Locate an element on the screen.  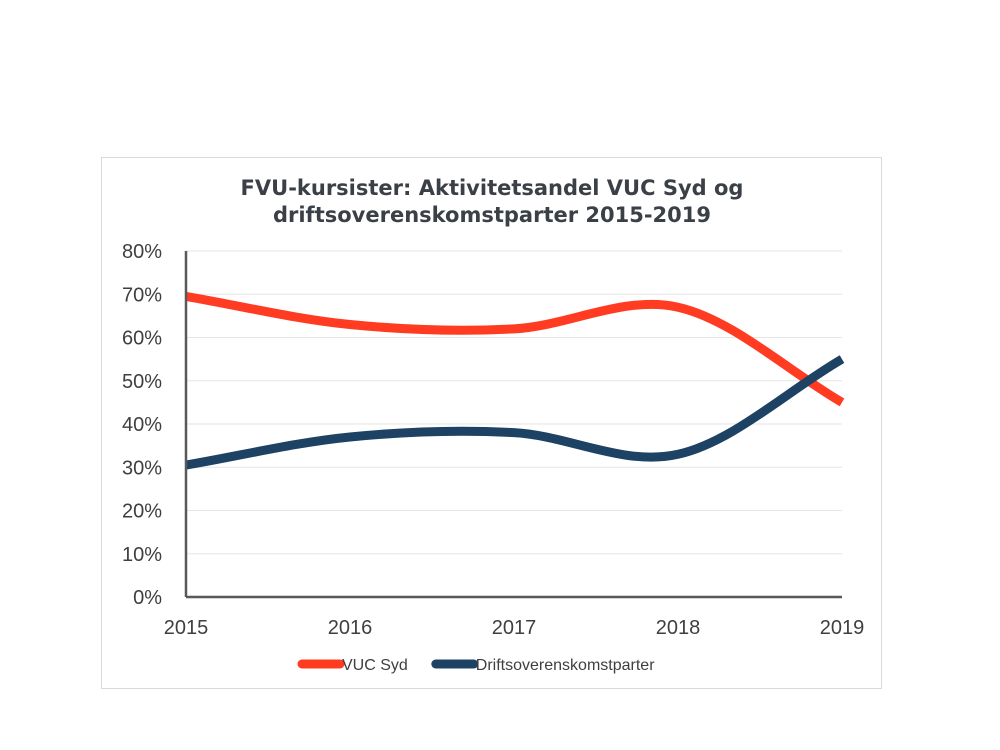
x-axis-tick-labels: 2015 2016 2017 2018 2019 is located at coordinates (514, 628).